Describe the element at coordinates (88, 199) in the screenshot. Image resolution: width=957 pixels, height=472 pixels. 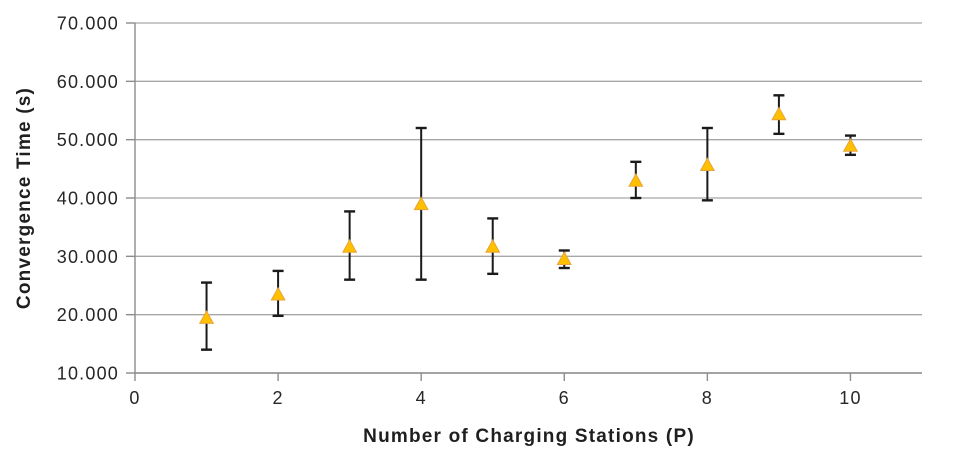
I see `y-tick-label: 40.000` at that location.